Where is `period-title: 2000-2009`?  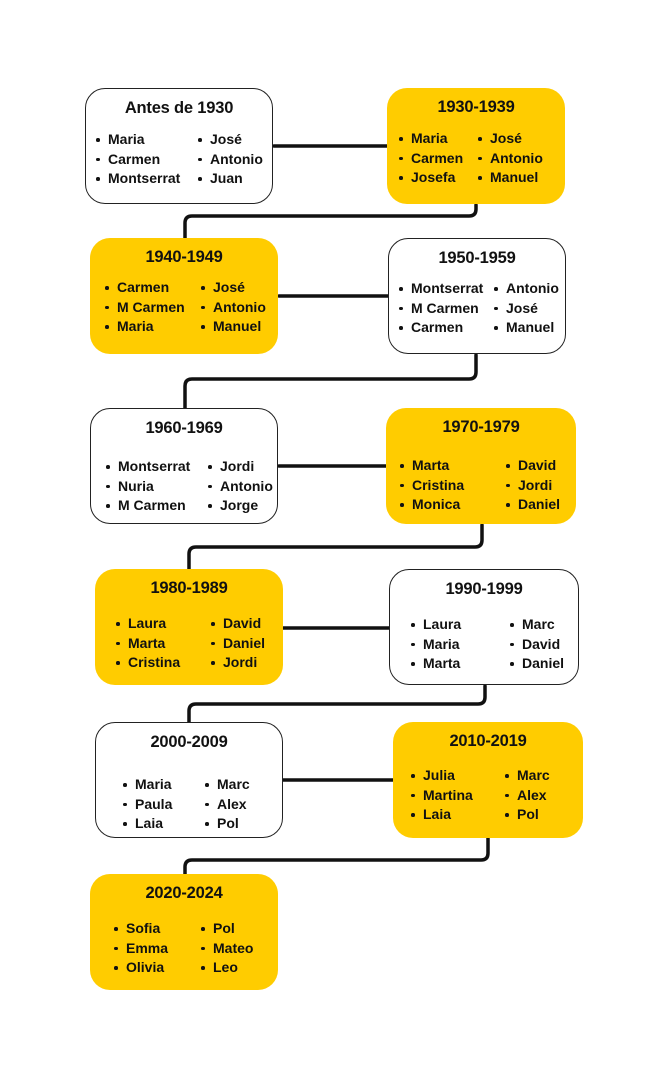 period-title: 2000-2009 is located at coordinates (189, 742).